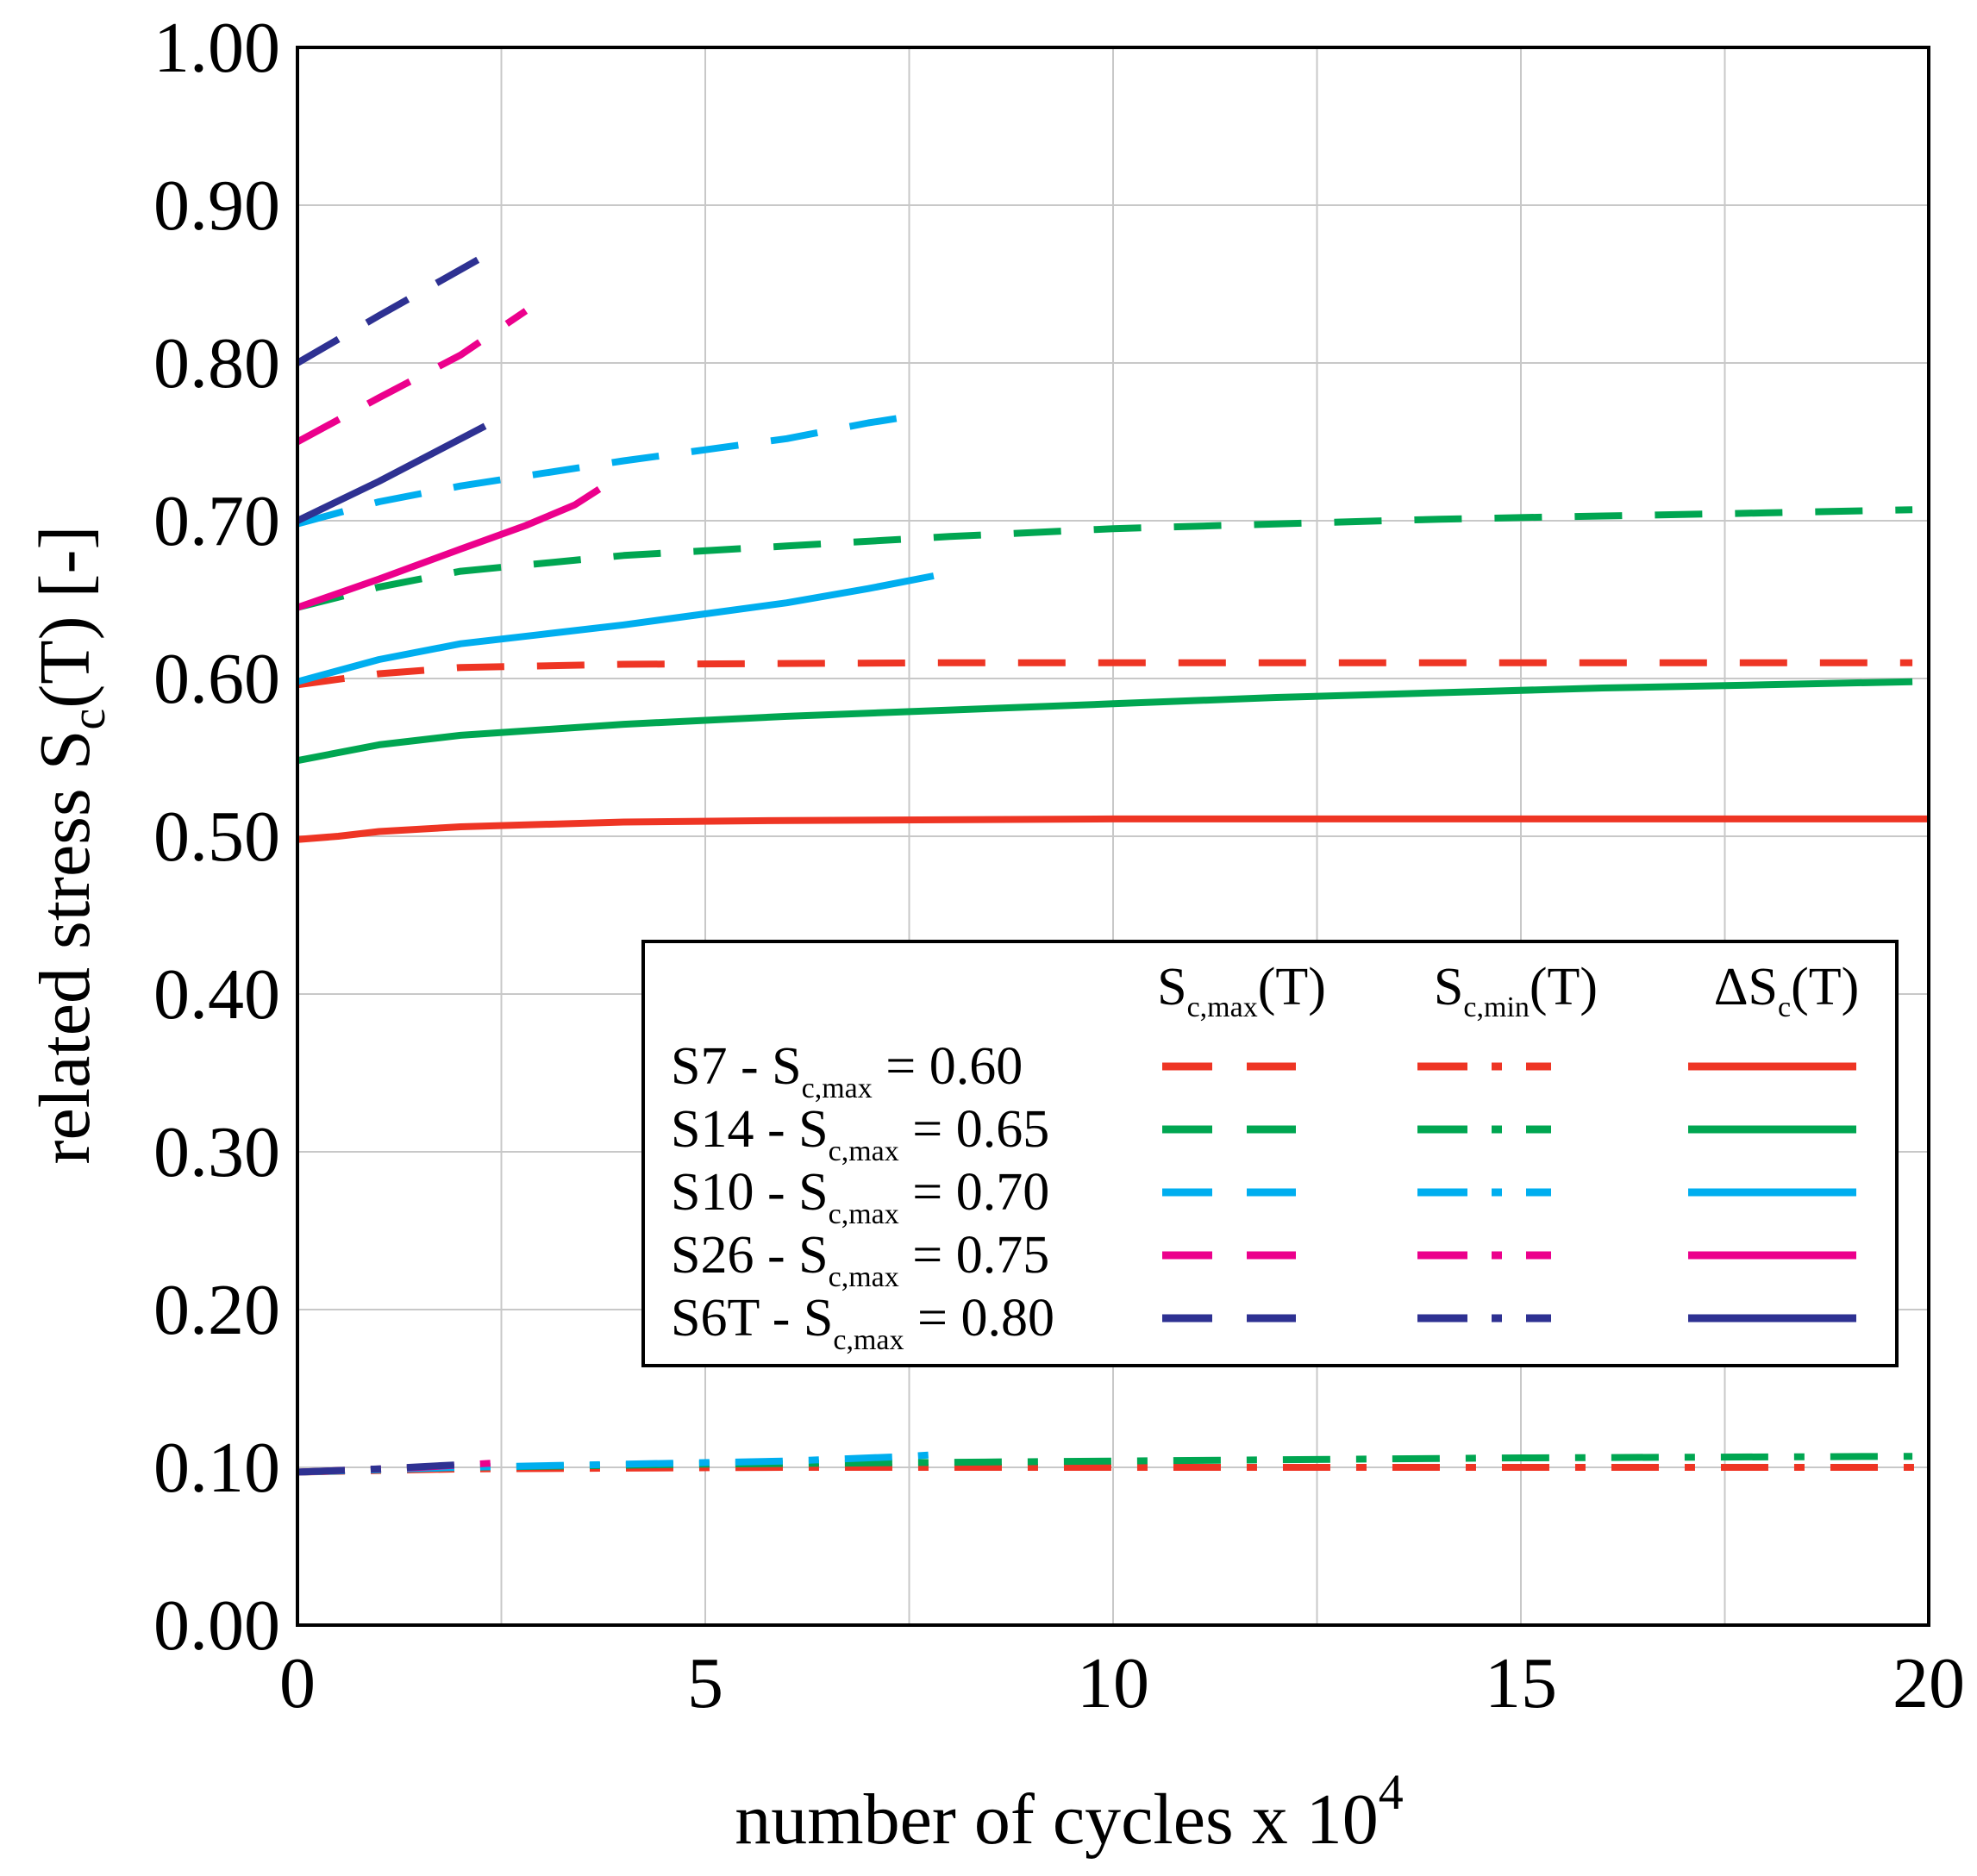 The height and width of the screenshot is (1876, 1977). Describe the element at coordinates (1787, 990) in the screenshot. I see `legend-header-solid: ΔSc(T)` at that location.